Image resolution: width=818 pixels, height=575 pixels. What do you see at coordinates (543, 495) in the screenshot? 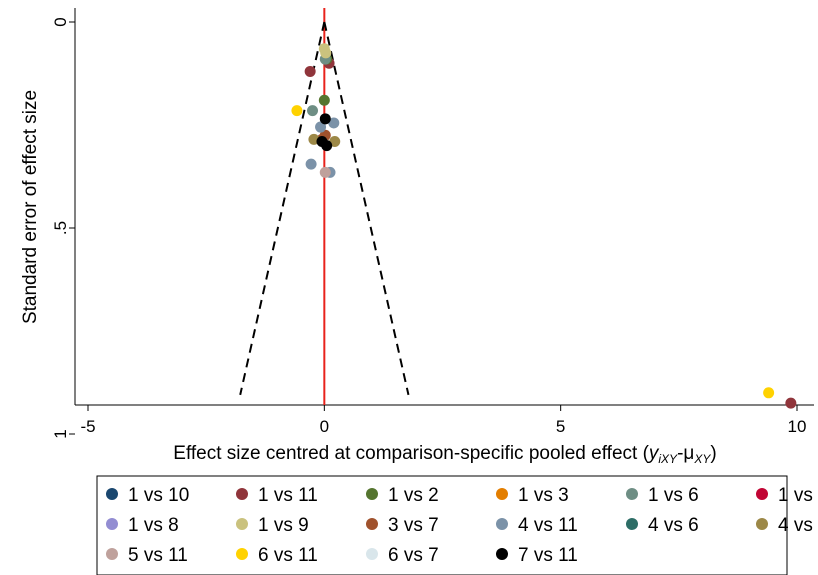
I see `legend-label: 1 vs 3` at bounding box center [543, 495].